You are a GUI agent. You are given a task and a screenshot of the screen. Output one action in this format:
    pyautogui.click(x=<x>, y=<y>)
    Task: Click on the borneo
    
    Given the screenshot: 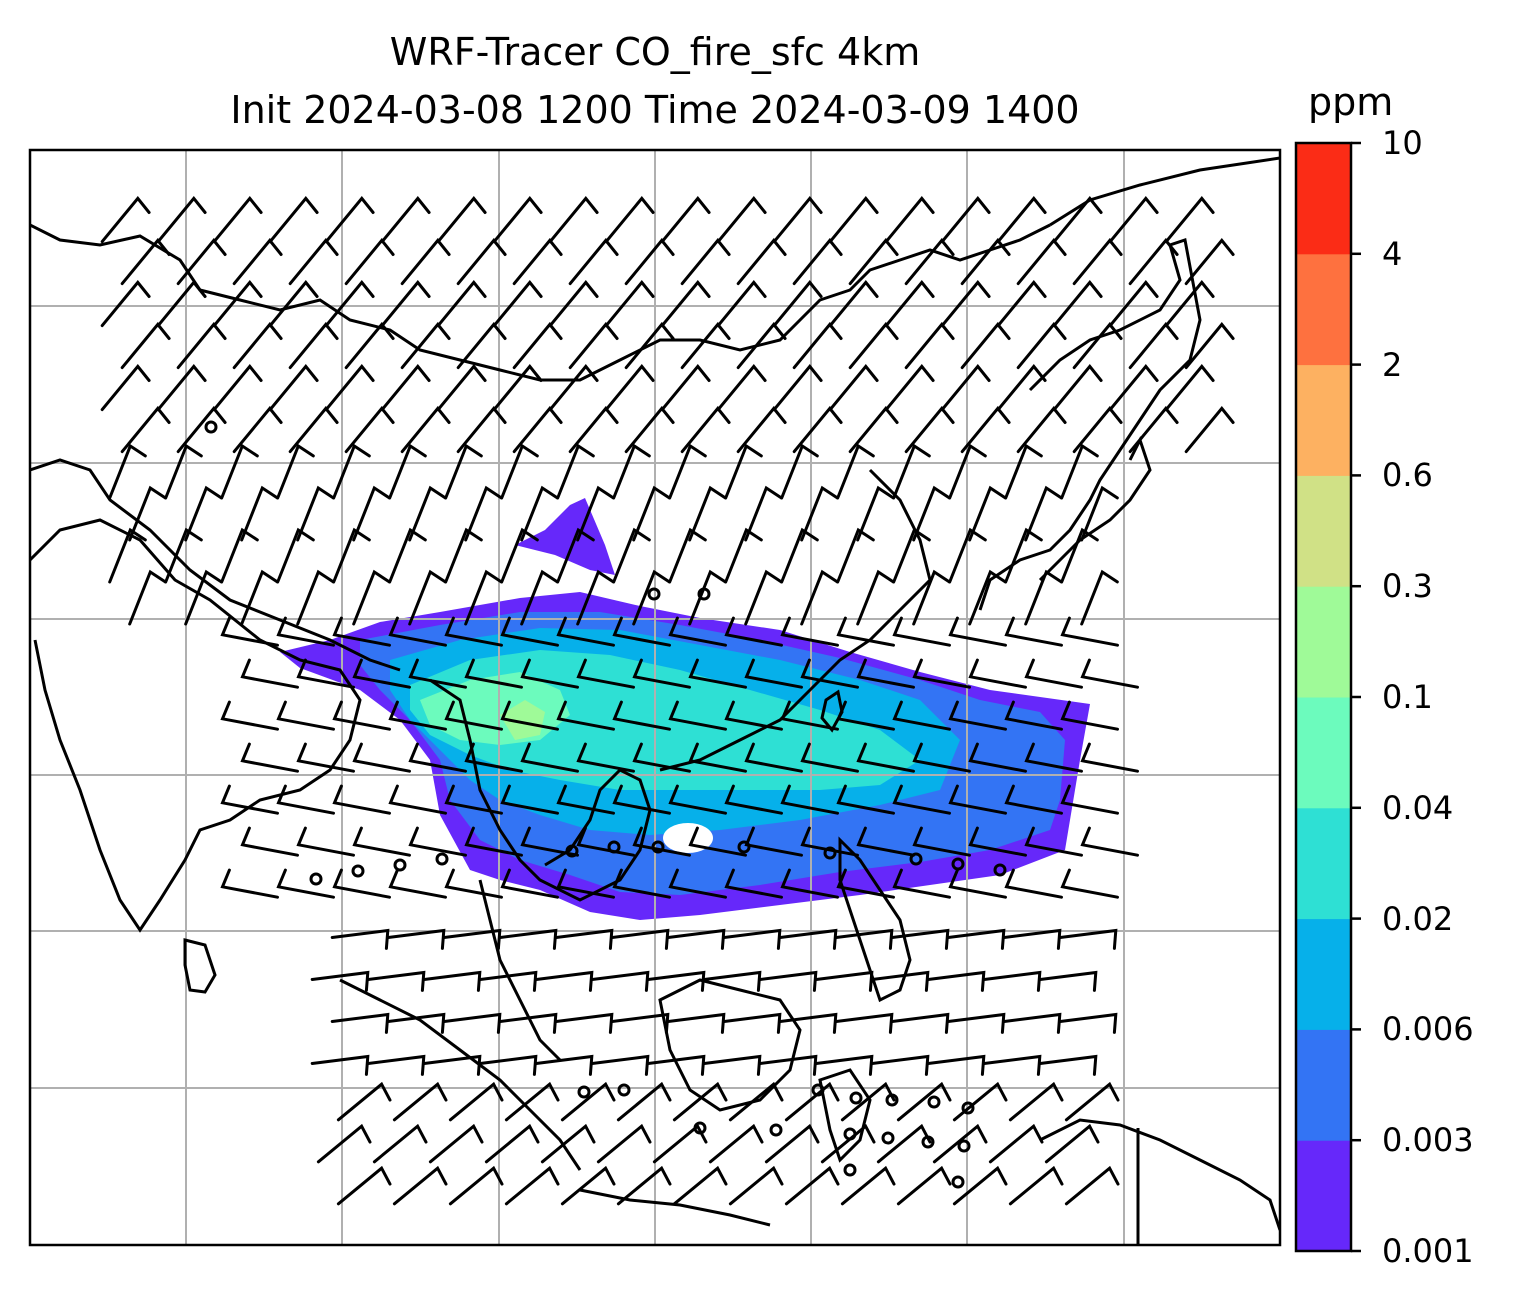 What is the action you would take?
    pyautogui.click(x=730, y=1045)
    